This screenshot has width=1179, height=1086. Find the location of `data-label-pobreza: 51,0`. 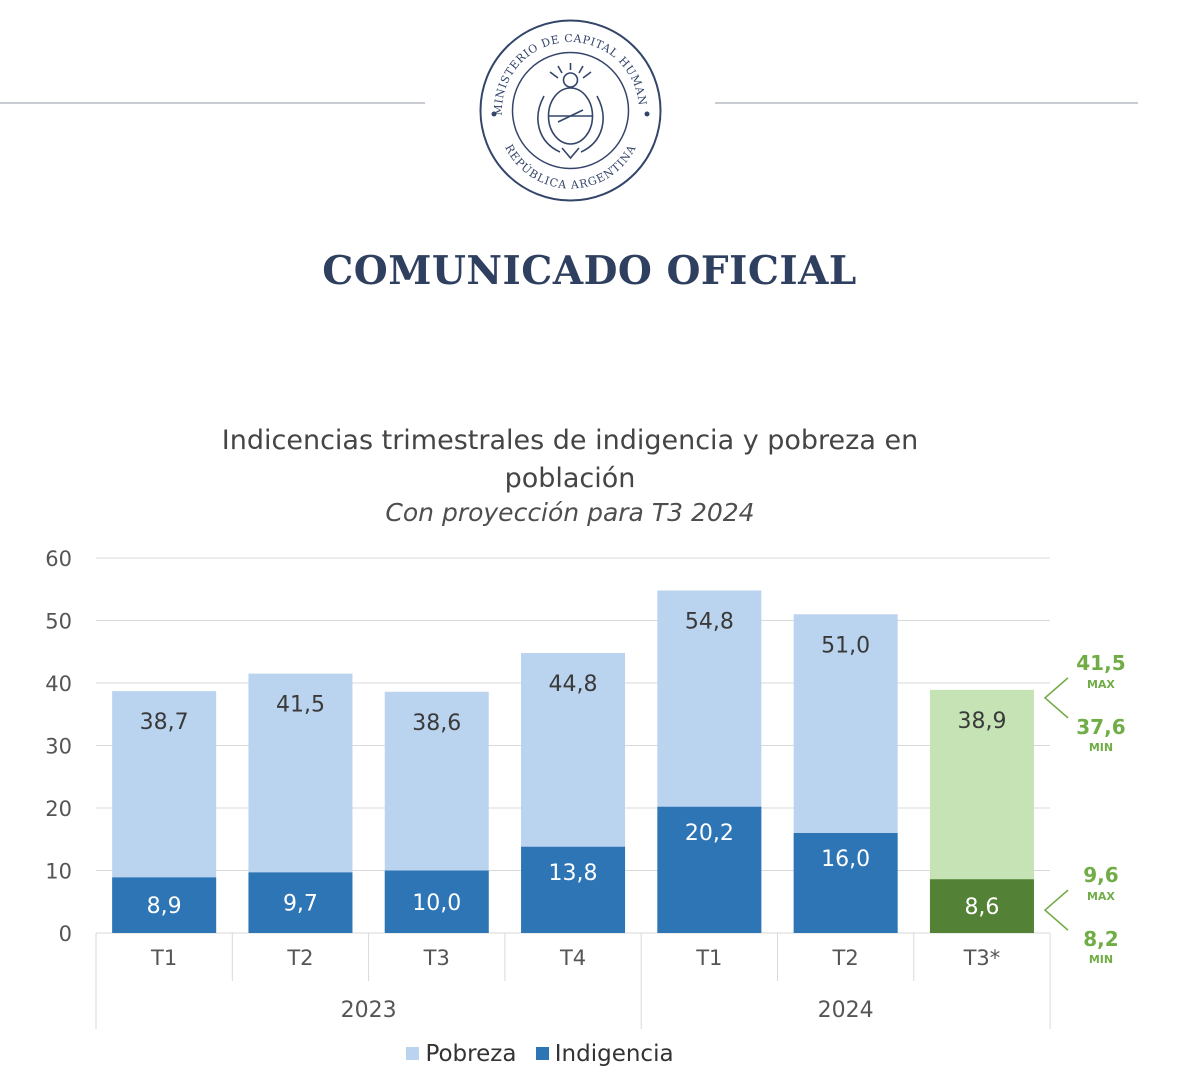

data-label-pobreza: 51,0 is located at coordinates (845, 645).